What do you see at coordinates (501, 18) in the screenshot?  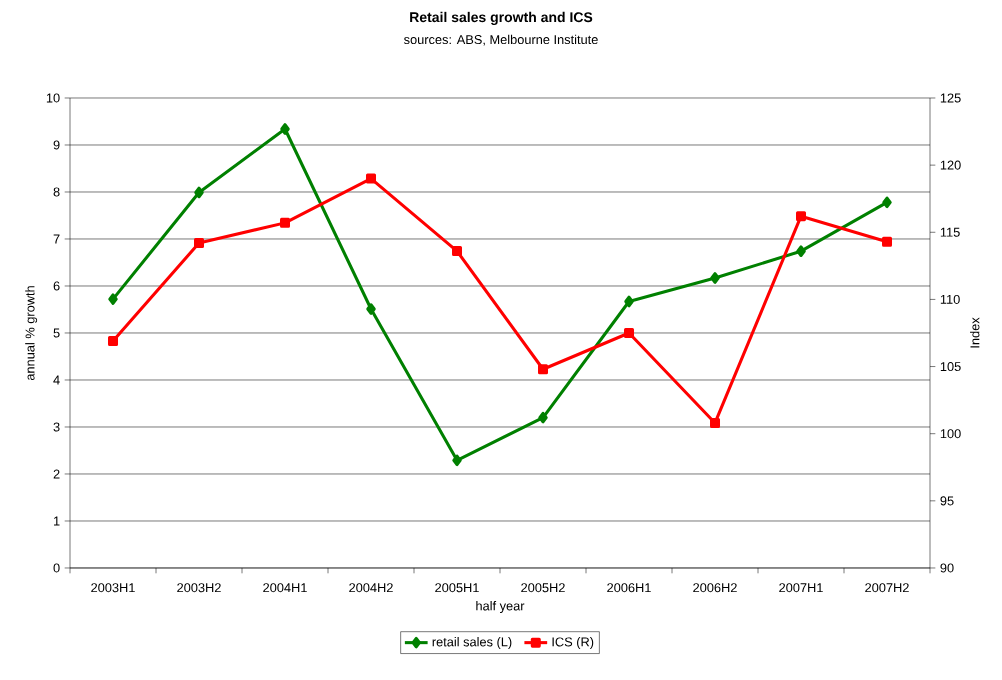 I see `chart-title: Retail sales growth and ICS` at bounding box center [501, 18].